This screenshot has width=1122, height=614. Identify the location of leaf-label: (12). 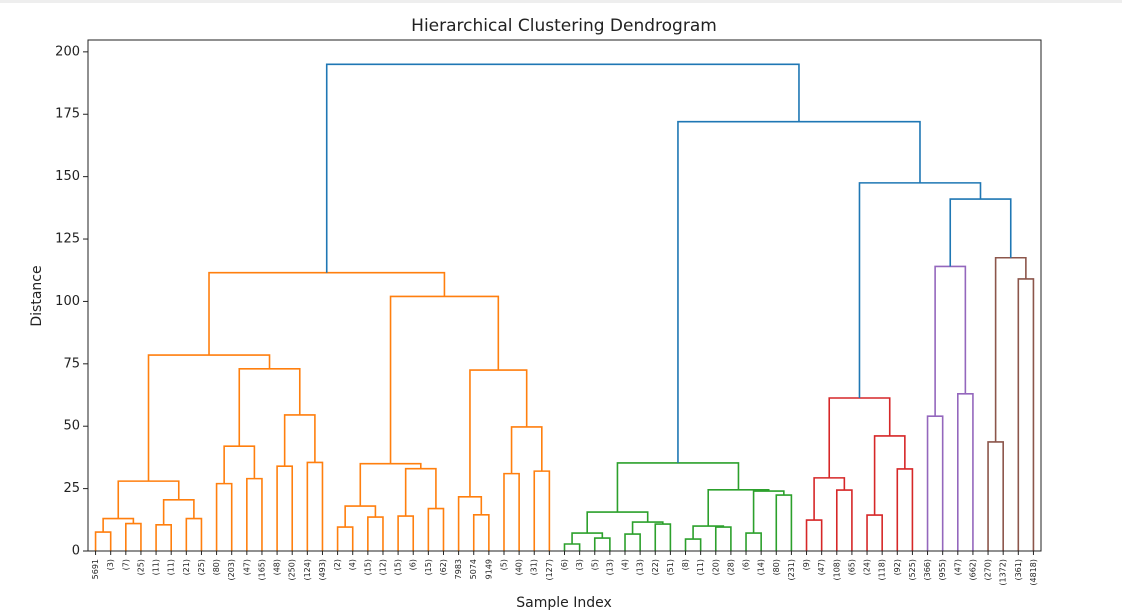
(382, 567).